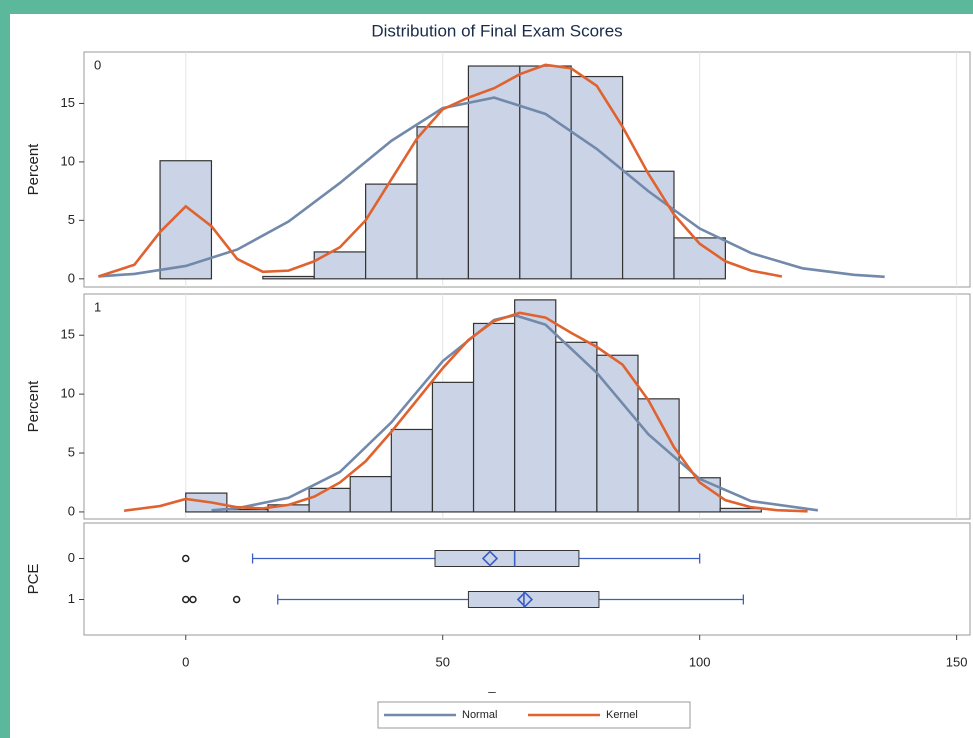 This screenshot has width=973, height=738. I want to click on legend-label: Kernel, so click(622, 715).